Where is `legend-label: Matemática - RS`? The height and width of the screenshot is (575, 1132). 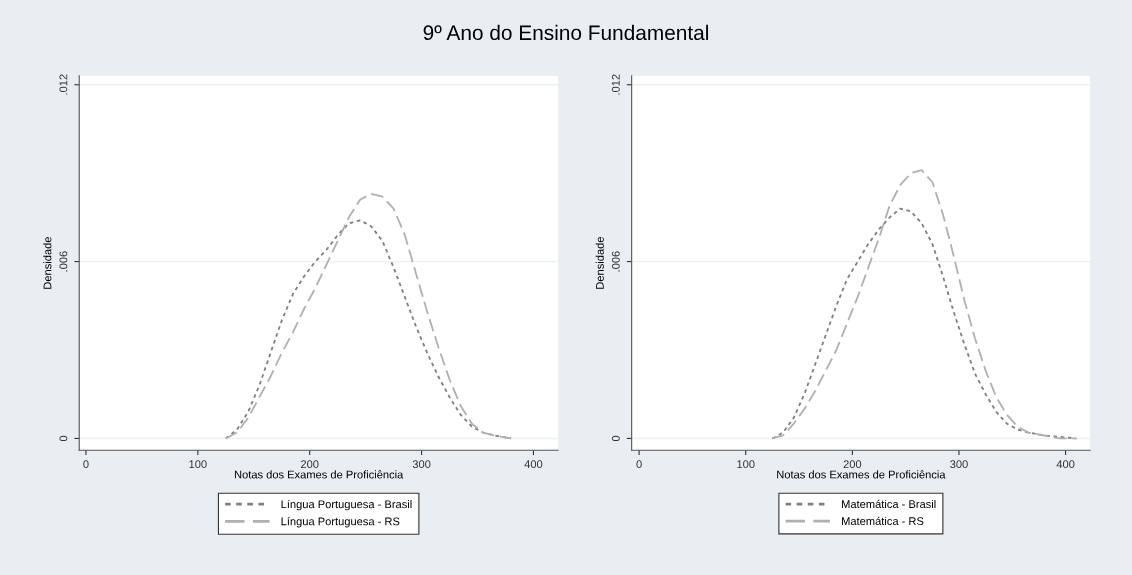
legend-label: Matemática - RS is located at coordinates (883, 521).